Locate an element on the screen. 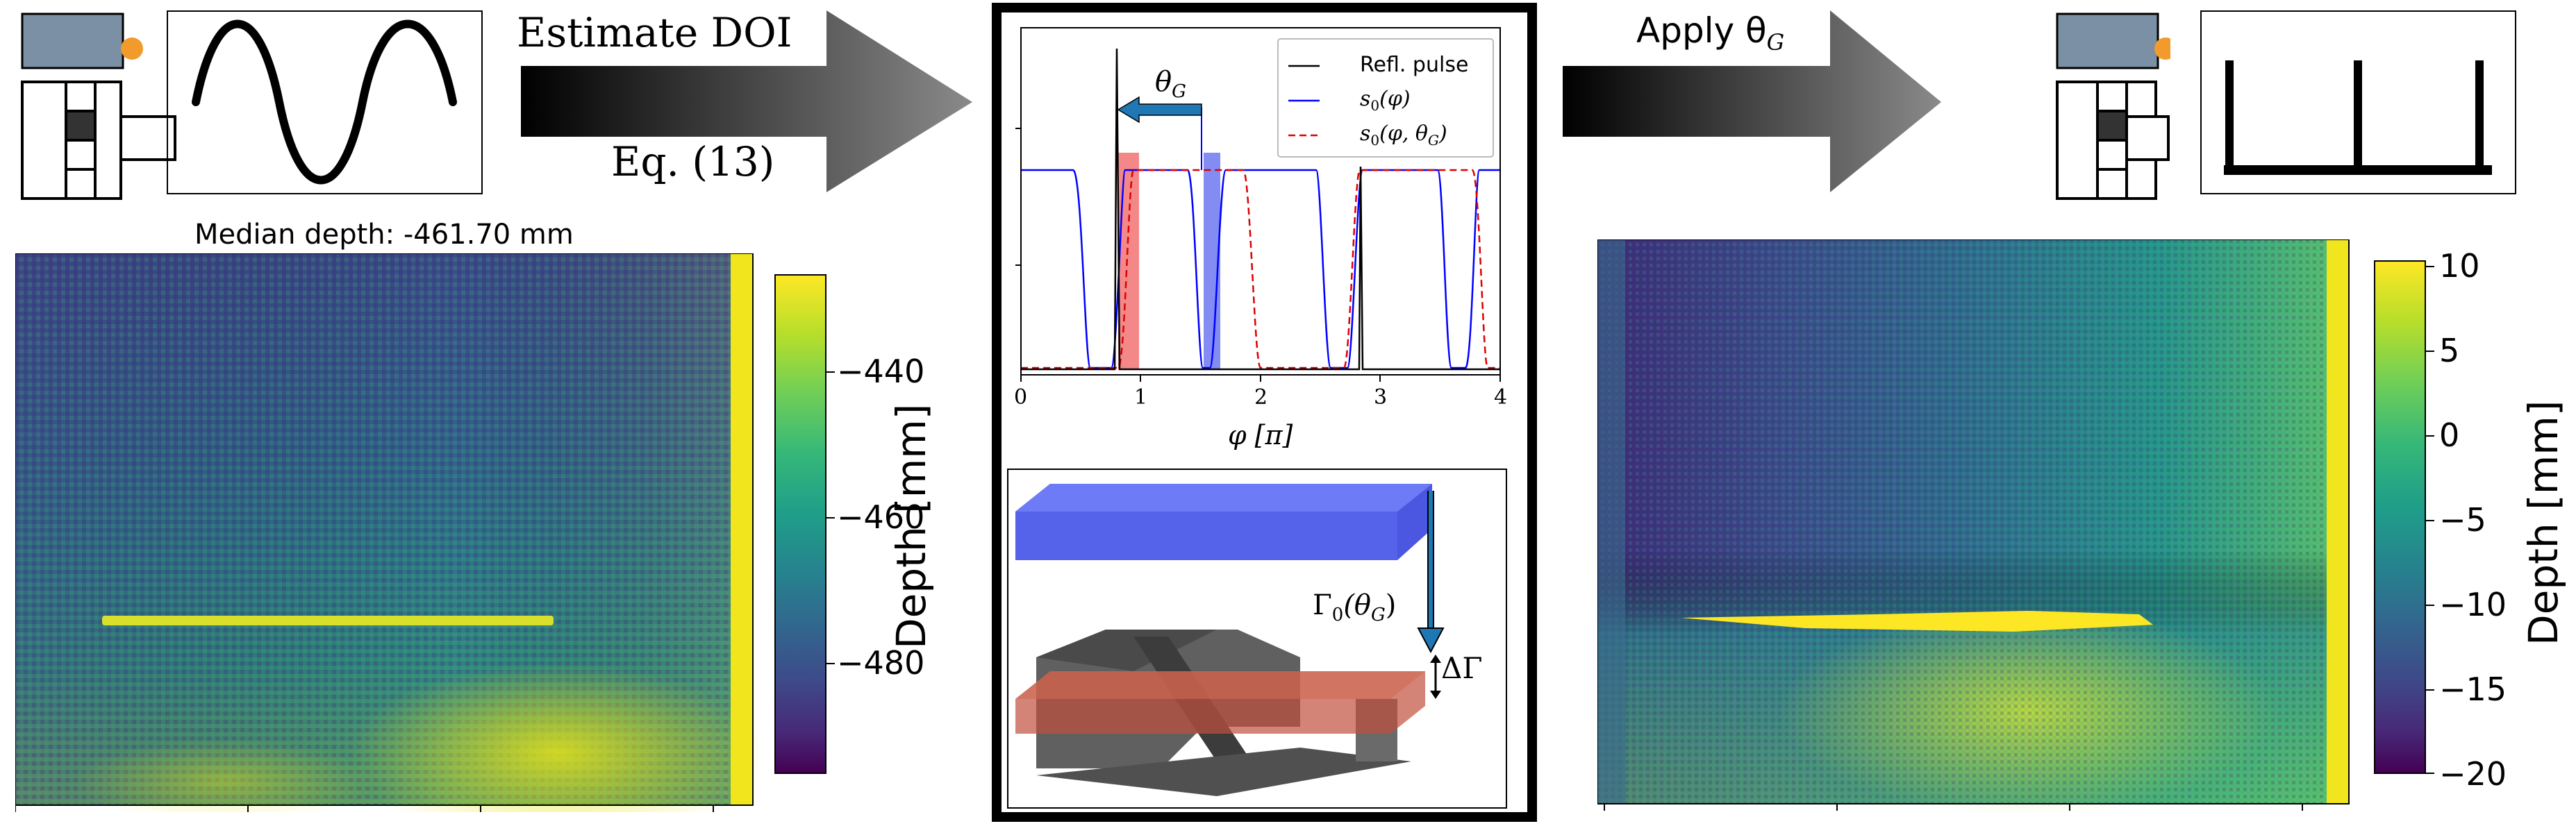 The height and width of the screenshot is (826, 2576). x-tick-4: 4 is located at coordinates (1501, 397).